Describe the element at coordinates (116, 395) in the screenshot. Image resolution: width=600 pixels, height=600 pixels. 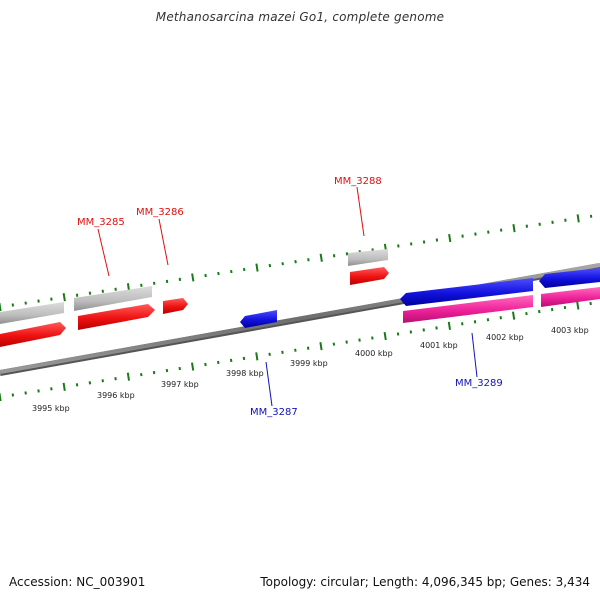
I see `ruler-label-3996: 3996 kbp` at that location.